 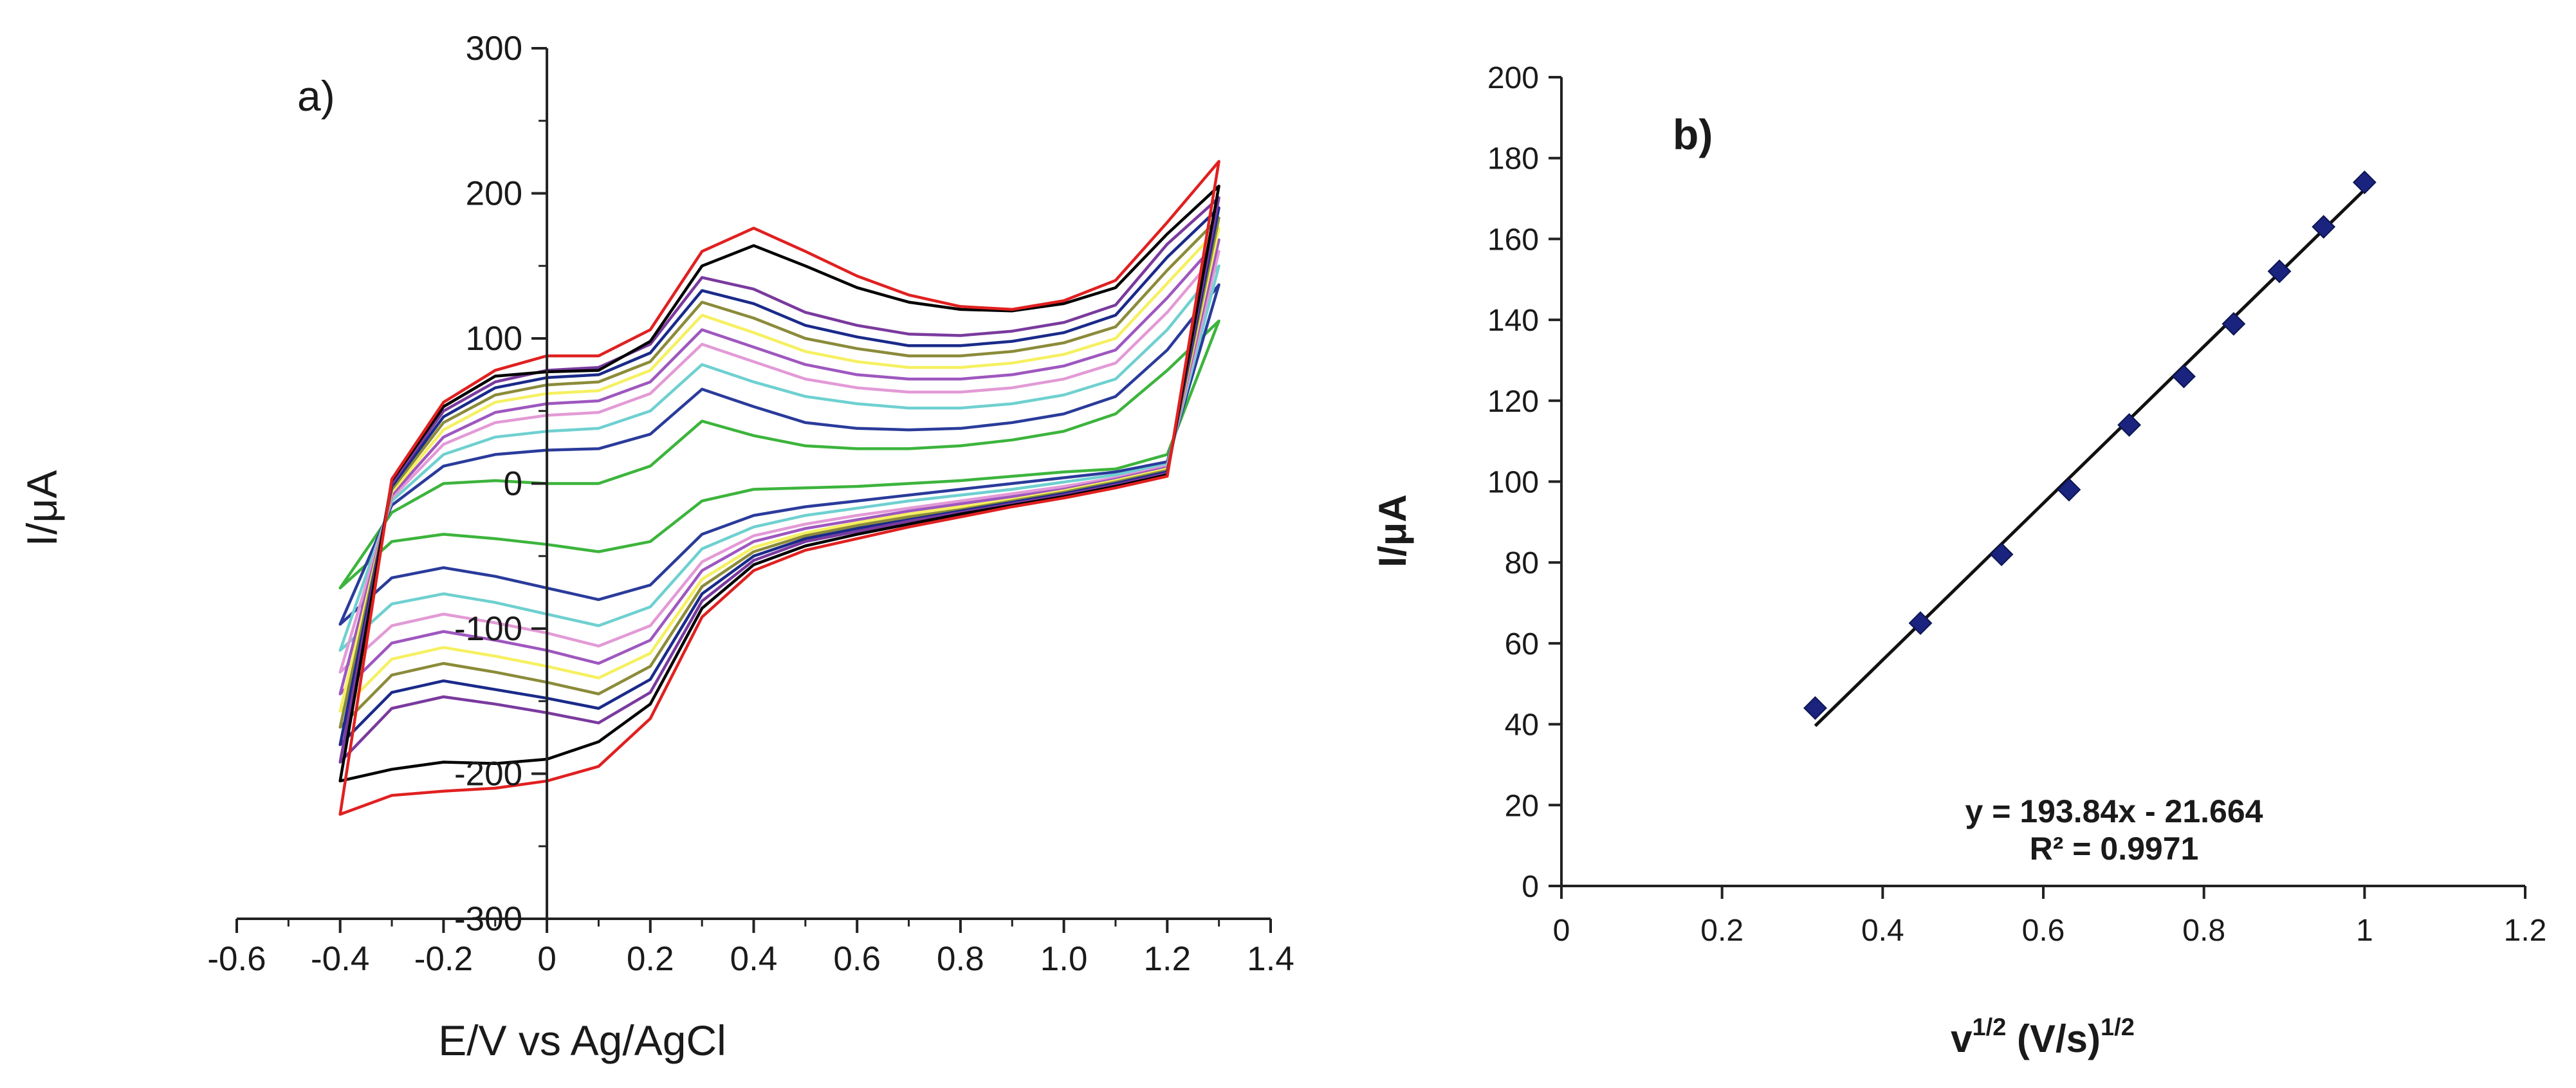 What do you see at coordinates (1561, 931) in the screenshot?
I see `linear-fit-x-tick-label: 0` at bounding box center [1561, 931].